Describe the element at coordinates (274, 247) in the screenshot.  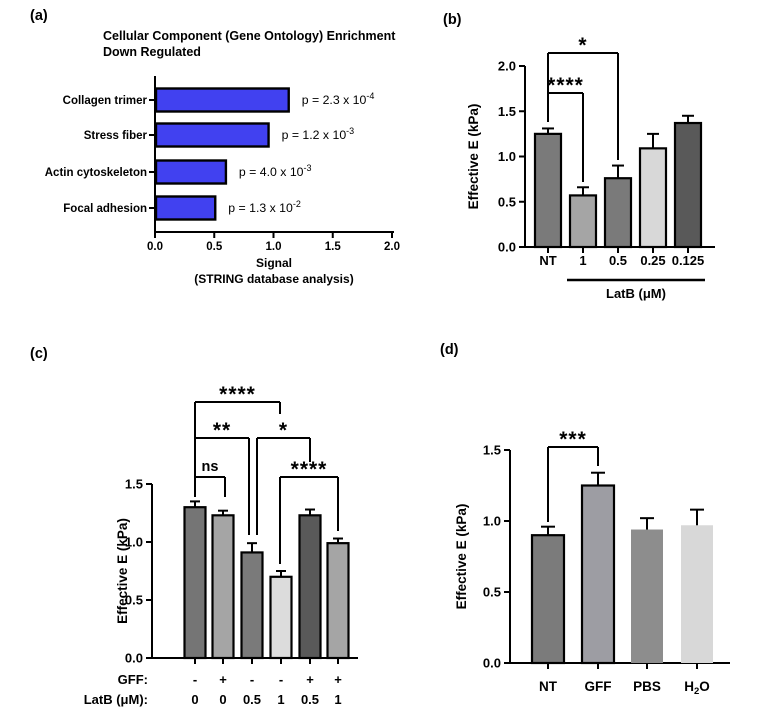
I see `x-tick-label: 1.0` at that location.